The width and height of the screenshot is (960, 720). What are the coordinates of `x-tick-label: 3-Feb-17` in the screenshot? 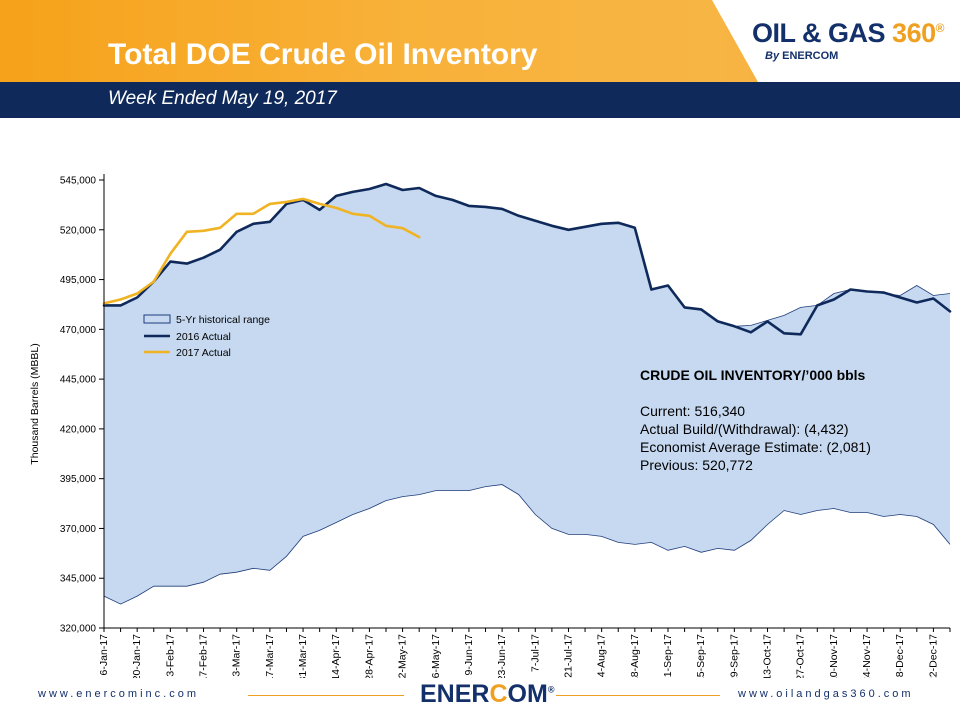 It's located at (170, 655).